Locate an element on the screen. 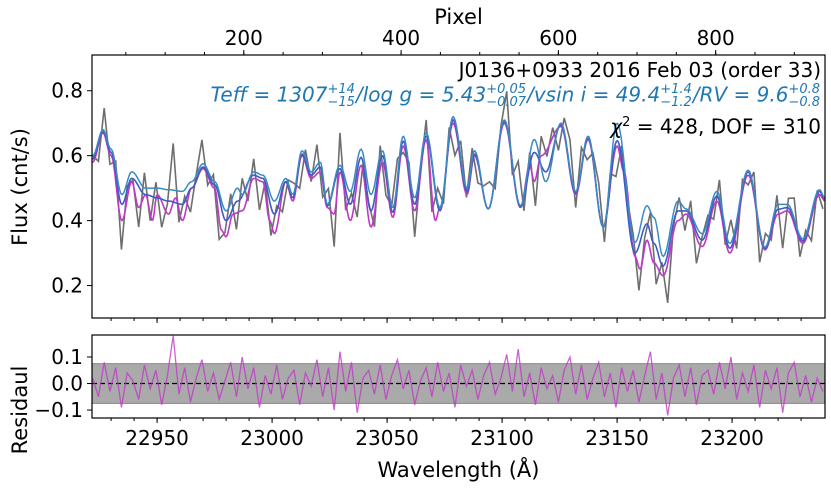 The width and height of the screenshot is (831, 489). x-axis-label: Wavelength (Å) is located at coordinates (458, 469).